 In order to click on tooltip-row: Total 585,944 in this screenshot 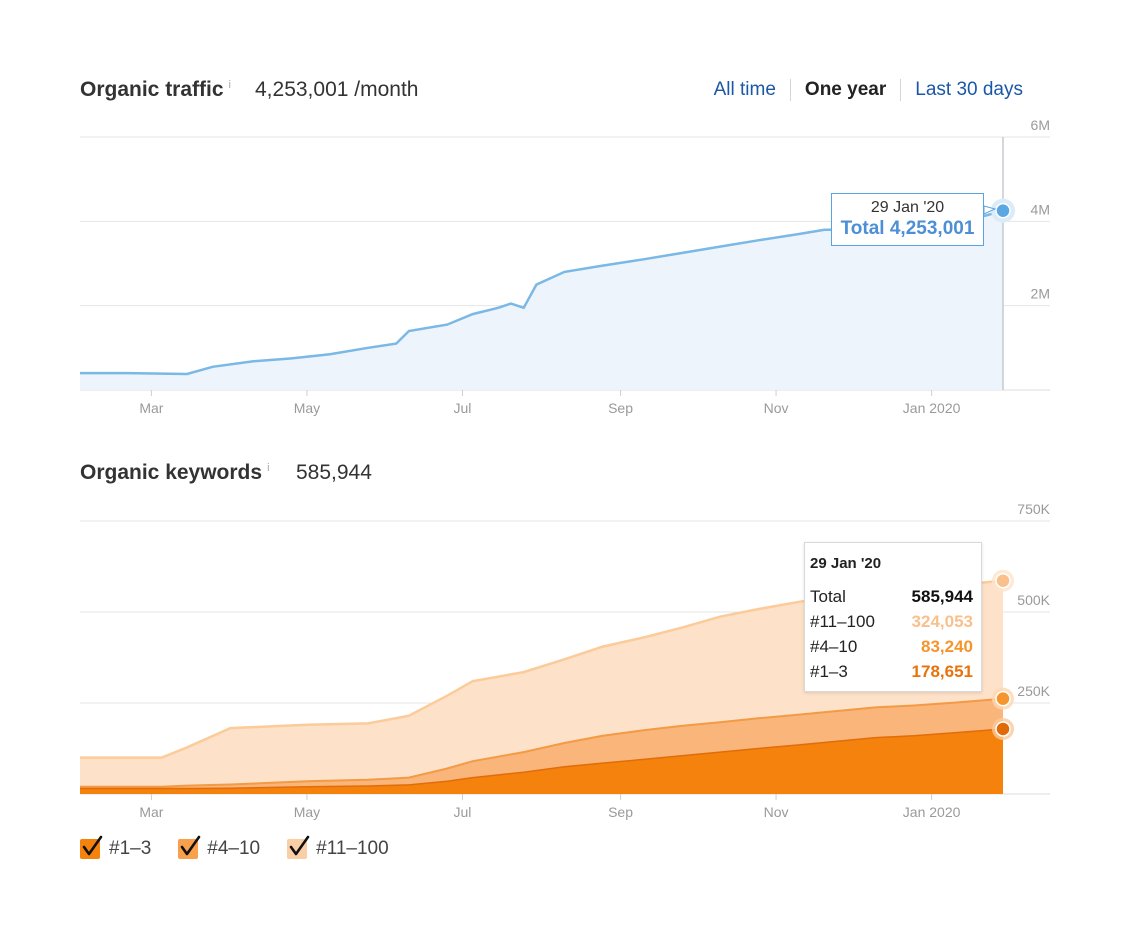, I will do `click(891, 599)`.